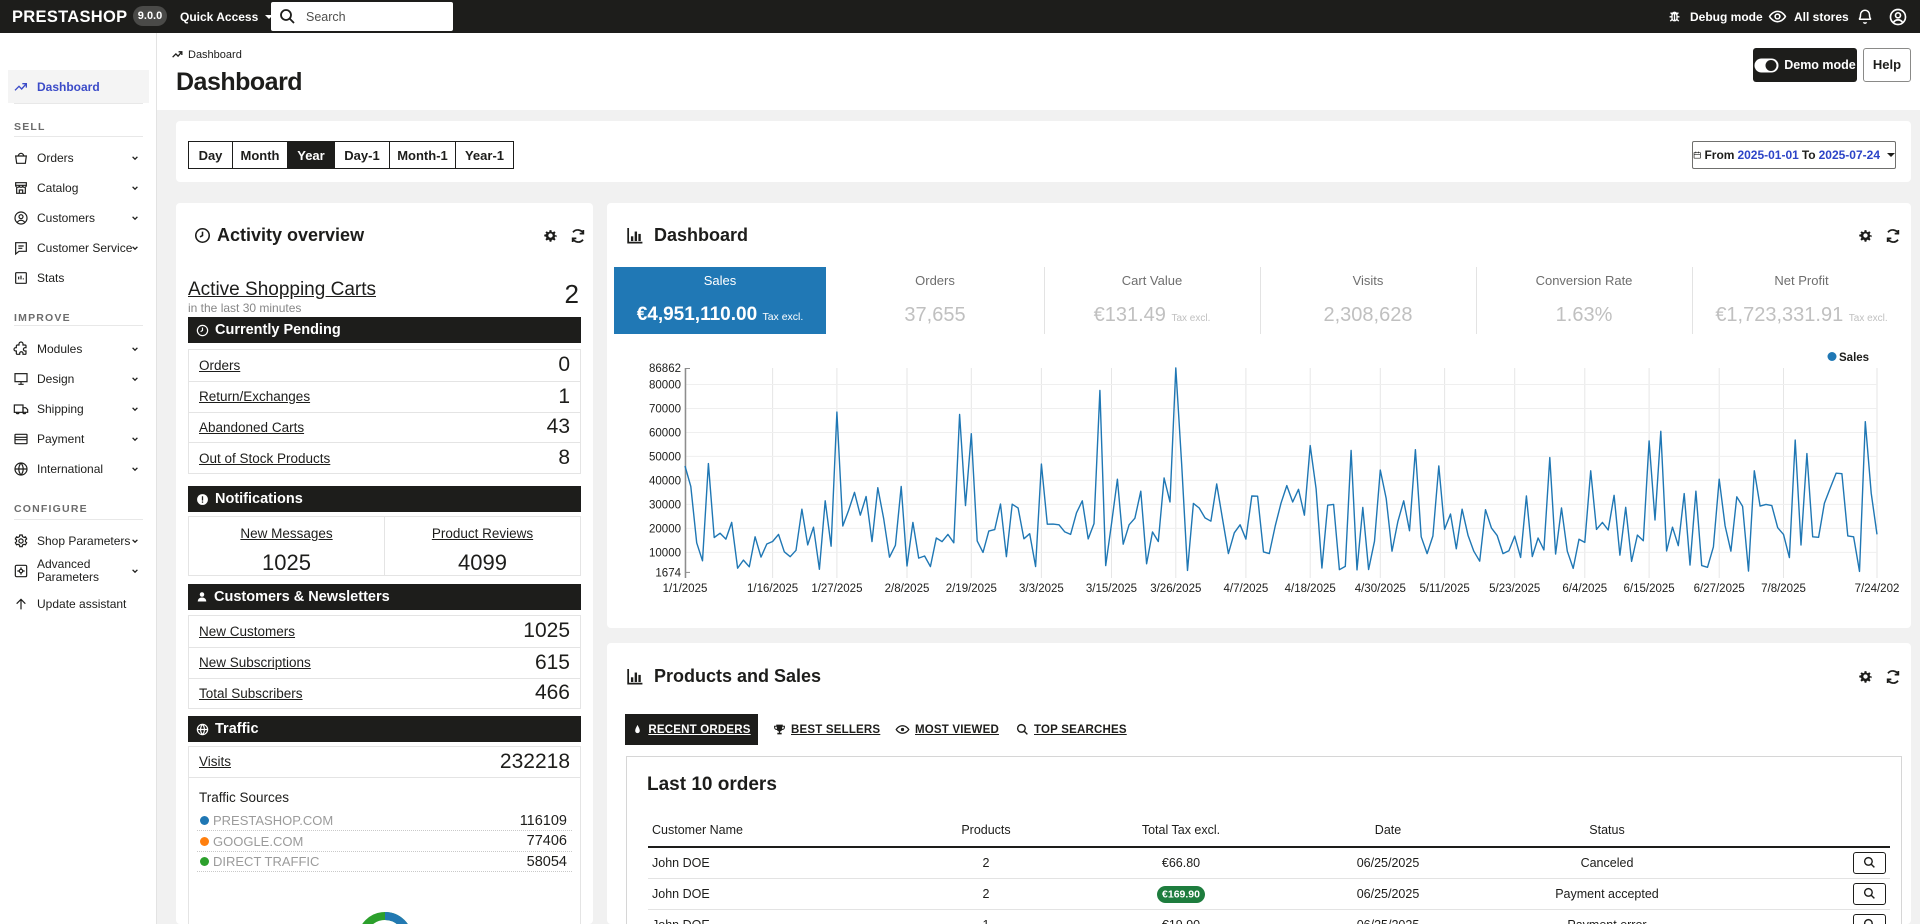  What do you see at coordinates (1310, 589) in the screenshot?
I see `svg-text: 4/18/2025` at bounding box center [1310, 589].